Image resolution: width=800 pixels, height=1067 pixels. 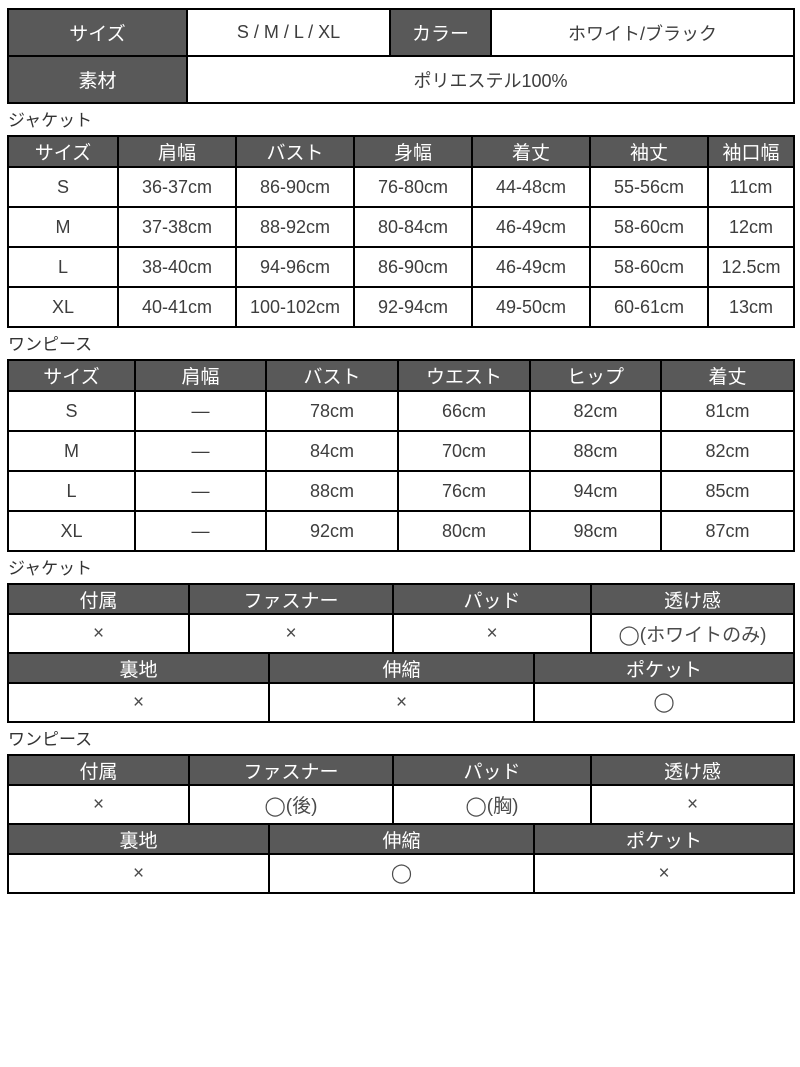 What do you see at coordinates (413, 307) in the screenshot?
I see `table-cell: 92-94cm` at bounding box center [413, 307].